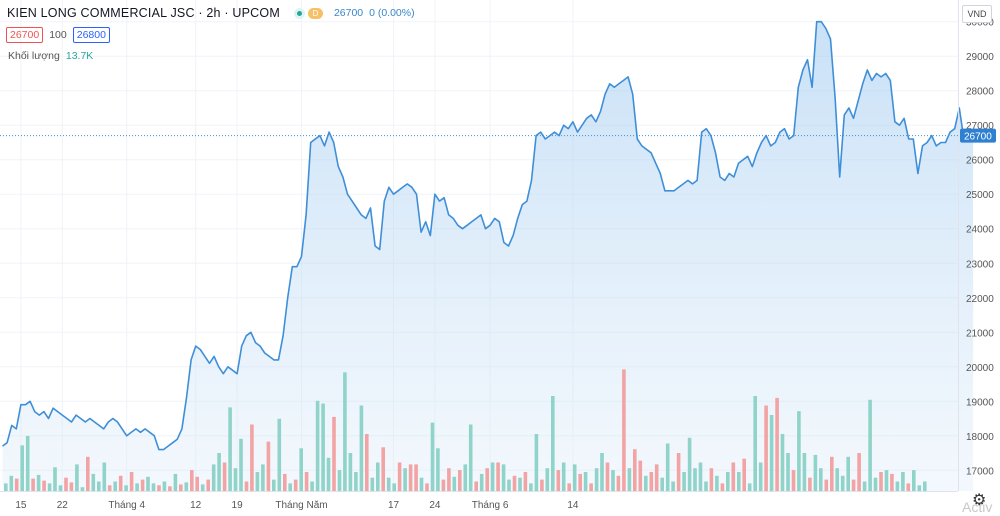  What do you see at coordinates (301, 505) in the screenshot?
I see `time-axis-label: Tháng Năm` at bounding box center [301, 505].